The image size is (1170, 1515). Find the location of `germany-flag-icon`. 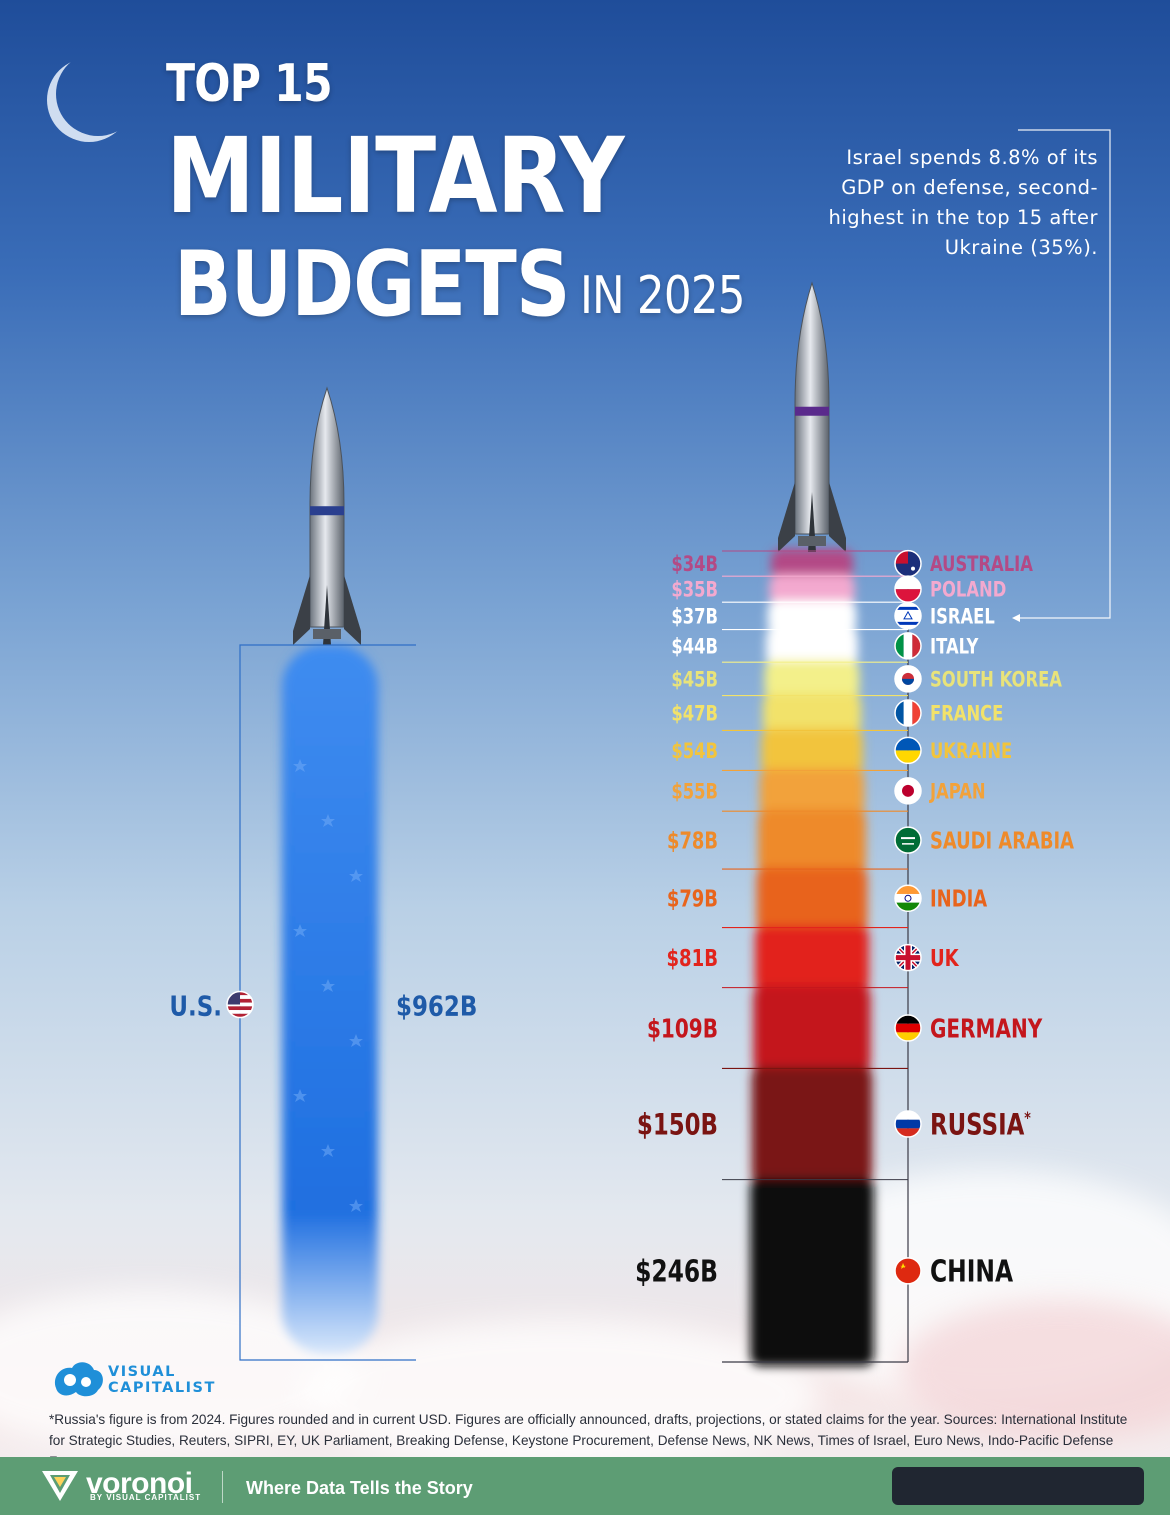

germany-flag-icon is located at coordinates (908, 1028).